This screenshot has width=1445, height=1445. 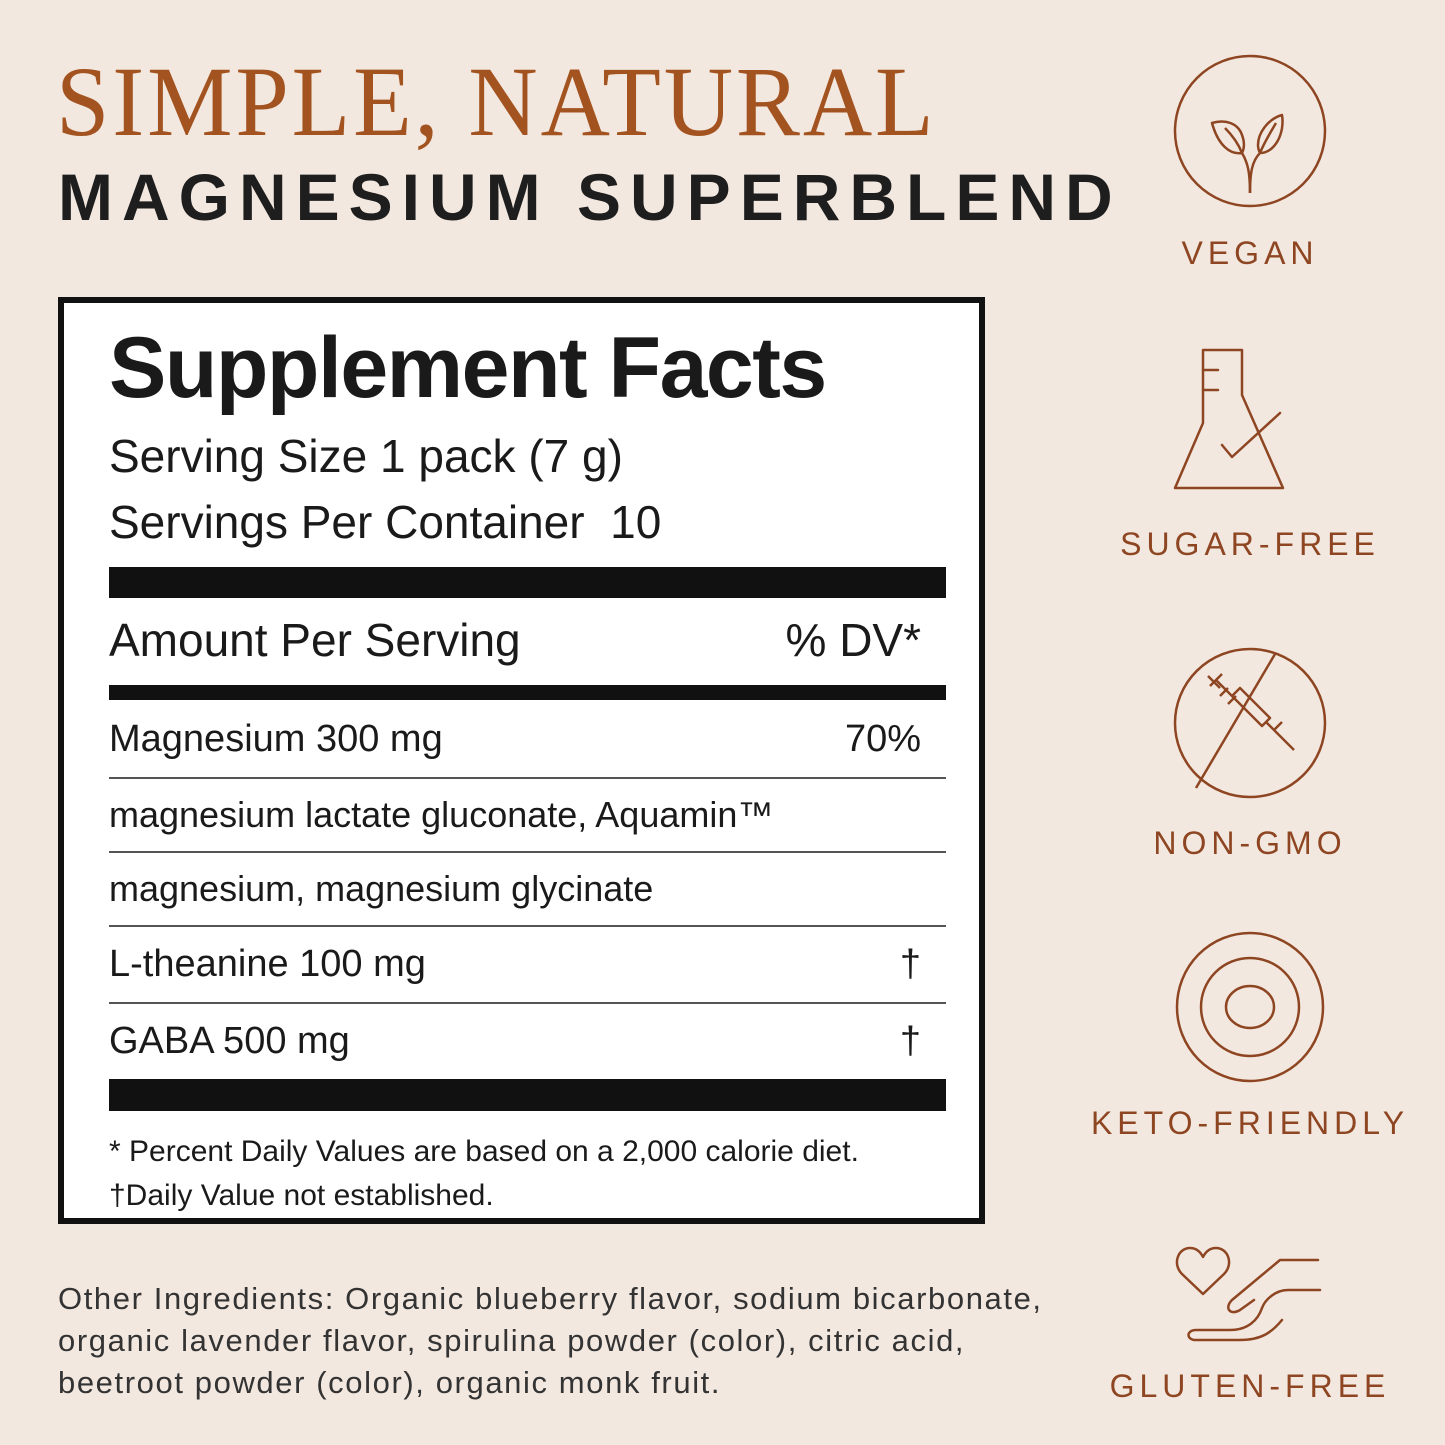 What do you see at coordinates (1250, 1007) in the screenshot?
I see `concentric-circles-icon` at bounding box center [1250, 1007].